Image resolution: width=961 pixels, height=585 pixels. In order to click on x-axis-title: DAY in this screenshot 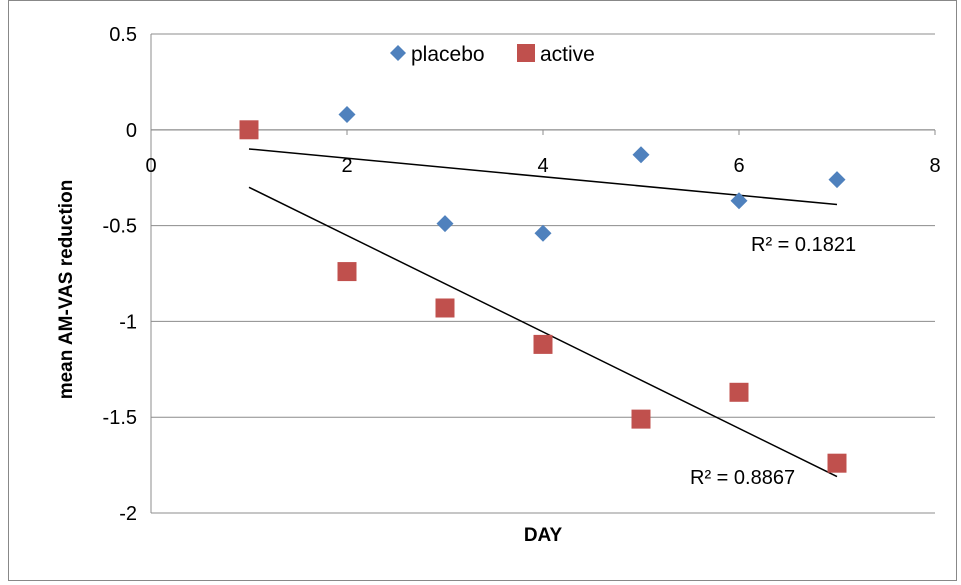, I will do `click(543, 535)`.